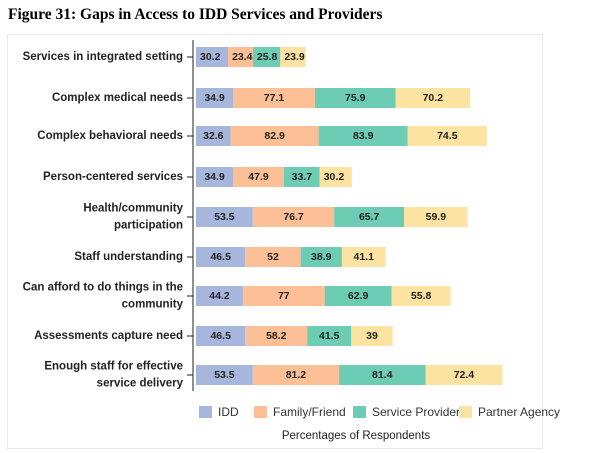 Image resolution: width=593 pixels, height=453 pixels. I want to click on data-label: 65.7, so click(369, 217).